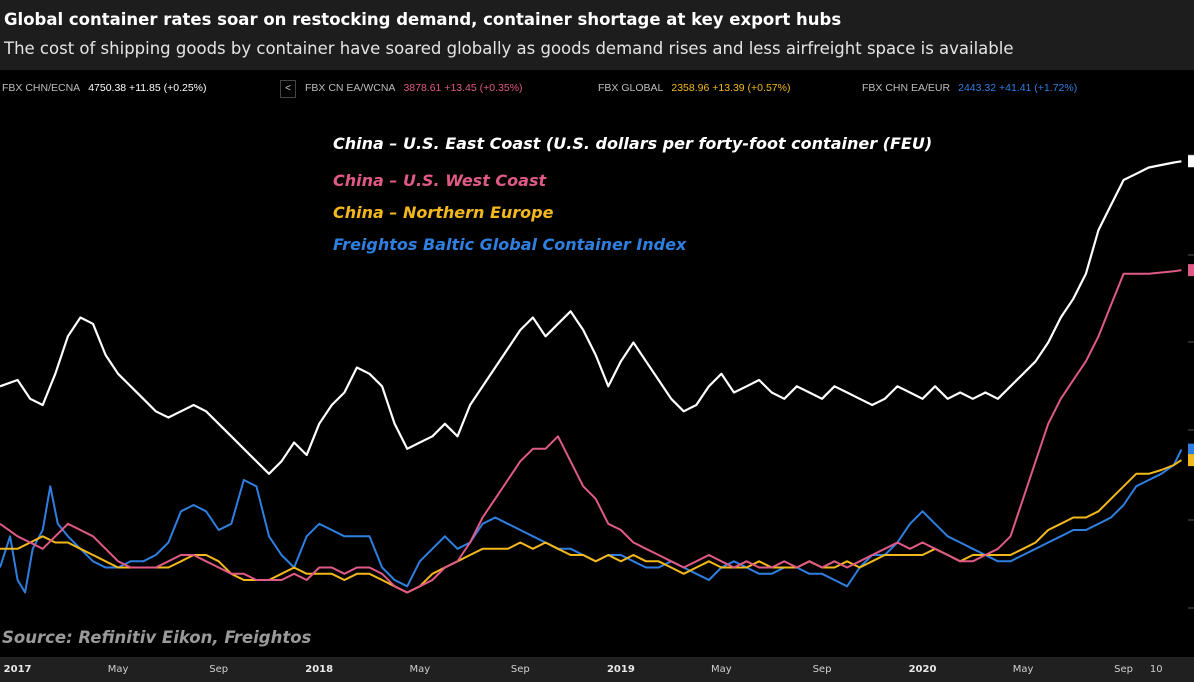 The height and width of the screenshot is (682, 1194). I want to click on series-end-marker-global-index, so click(1191, 449).